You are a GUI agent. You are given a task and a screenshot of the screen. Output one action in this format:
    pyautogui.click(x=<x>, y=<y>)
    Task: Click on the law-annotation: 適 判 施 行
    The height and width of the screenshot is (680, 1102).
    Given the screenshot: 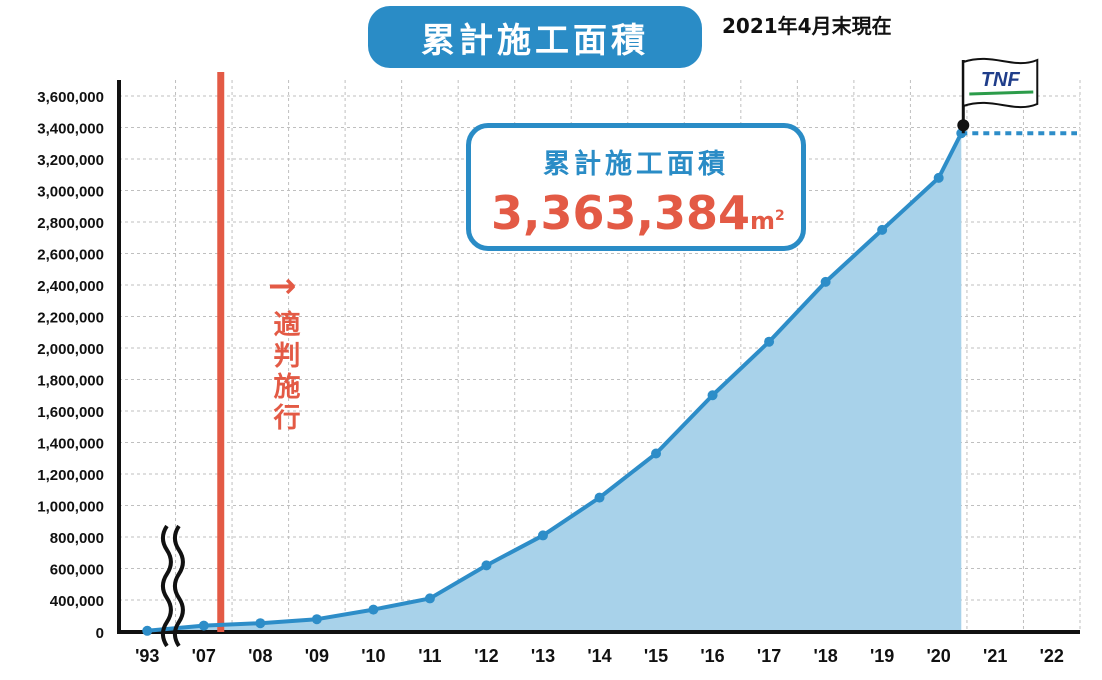 What is the action you would take?
    pyautogui.click(x=287, y=372)
    